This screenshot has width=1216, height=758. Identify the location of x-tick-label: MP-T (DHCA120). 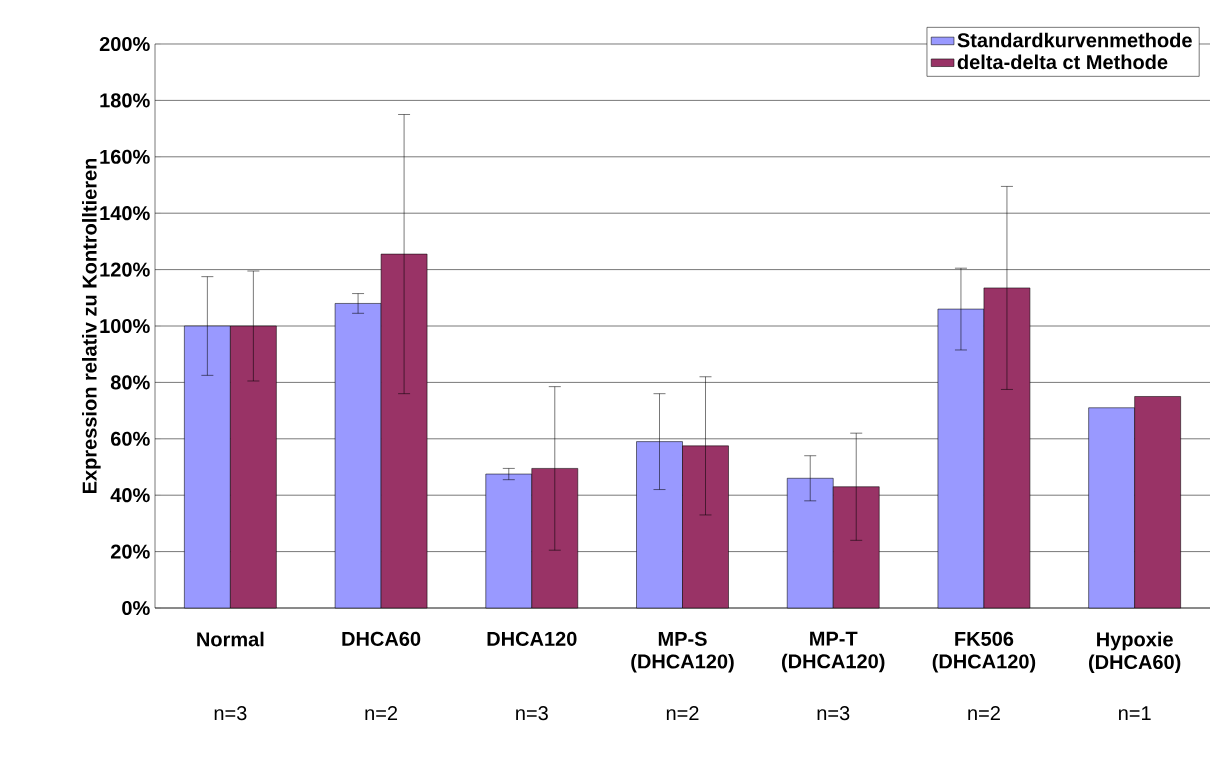
(833, 652).